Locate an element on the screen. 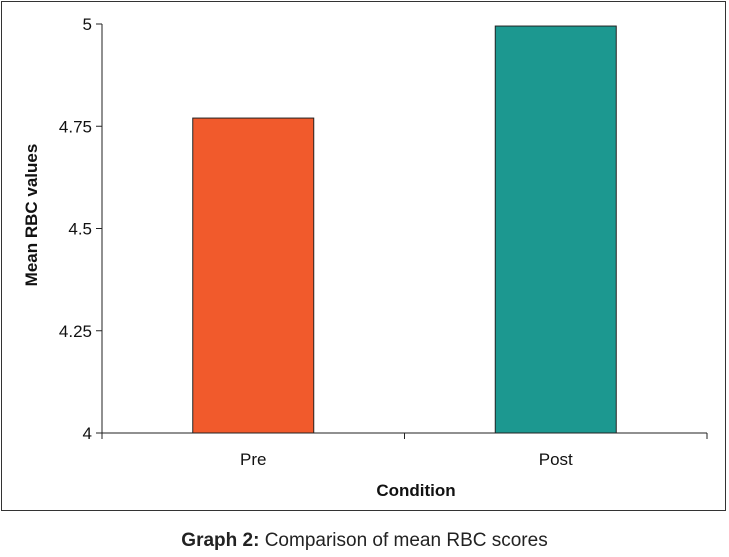 The image size is (729, 557). y-tick-label: 5 is located at coordinates (87, 24).